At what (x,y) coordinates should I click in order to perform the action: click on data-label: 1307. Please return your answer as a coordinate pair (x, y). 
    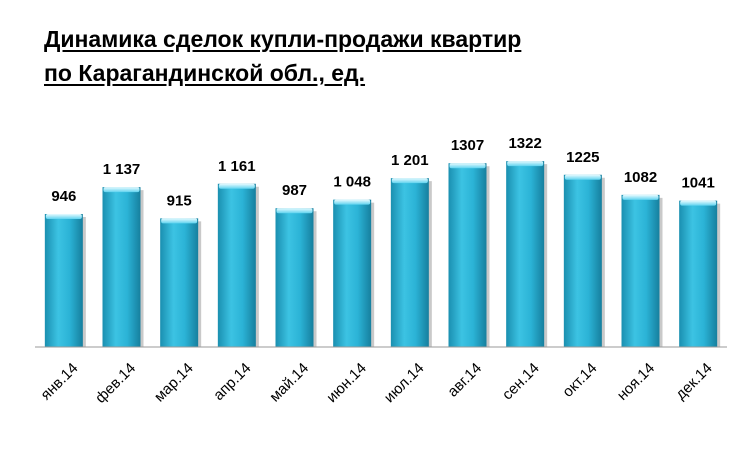
    Looking at the image, I should click on (467, 145).